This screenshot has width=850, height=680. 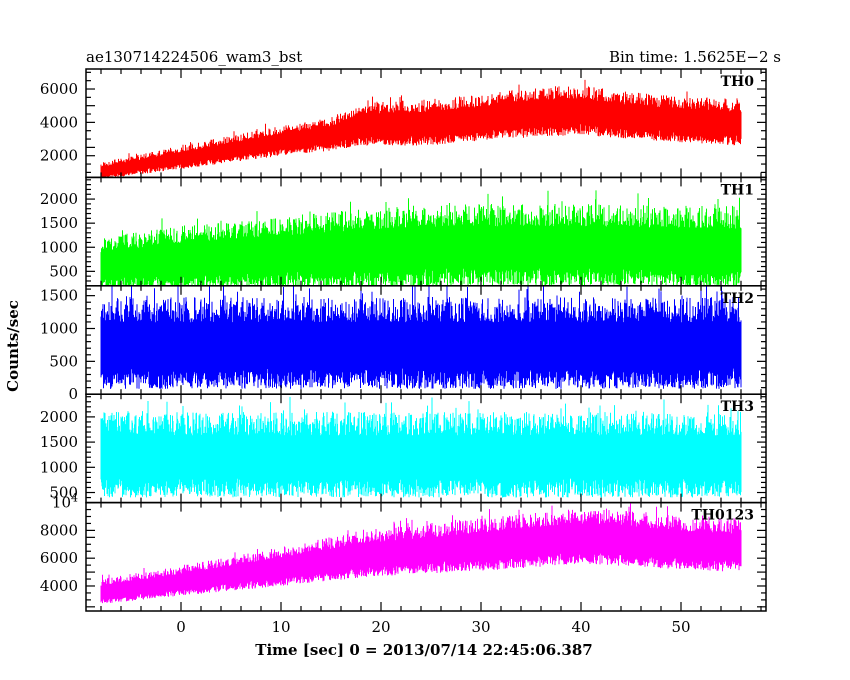 What do you see at coordinates (737, 407) in the screenshot?
I see `panel-label-th3: TH3` at bounding box center [737, 407].